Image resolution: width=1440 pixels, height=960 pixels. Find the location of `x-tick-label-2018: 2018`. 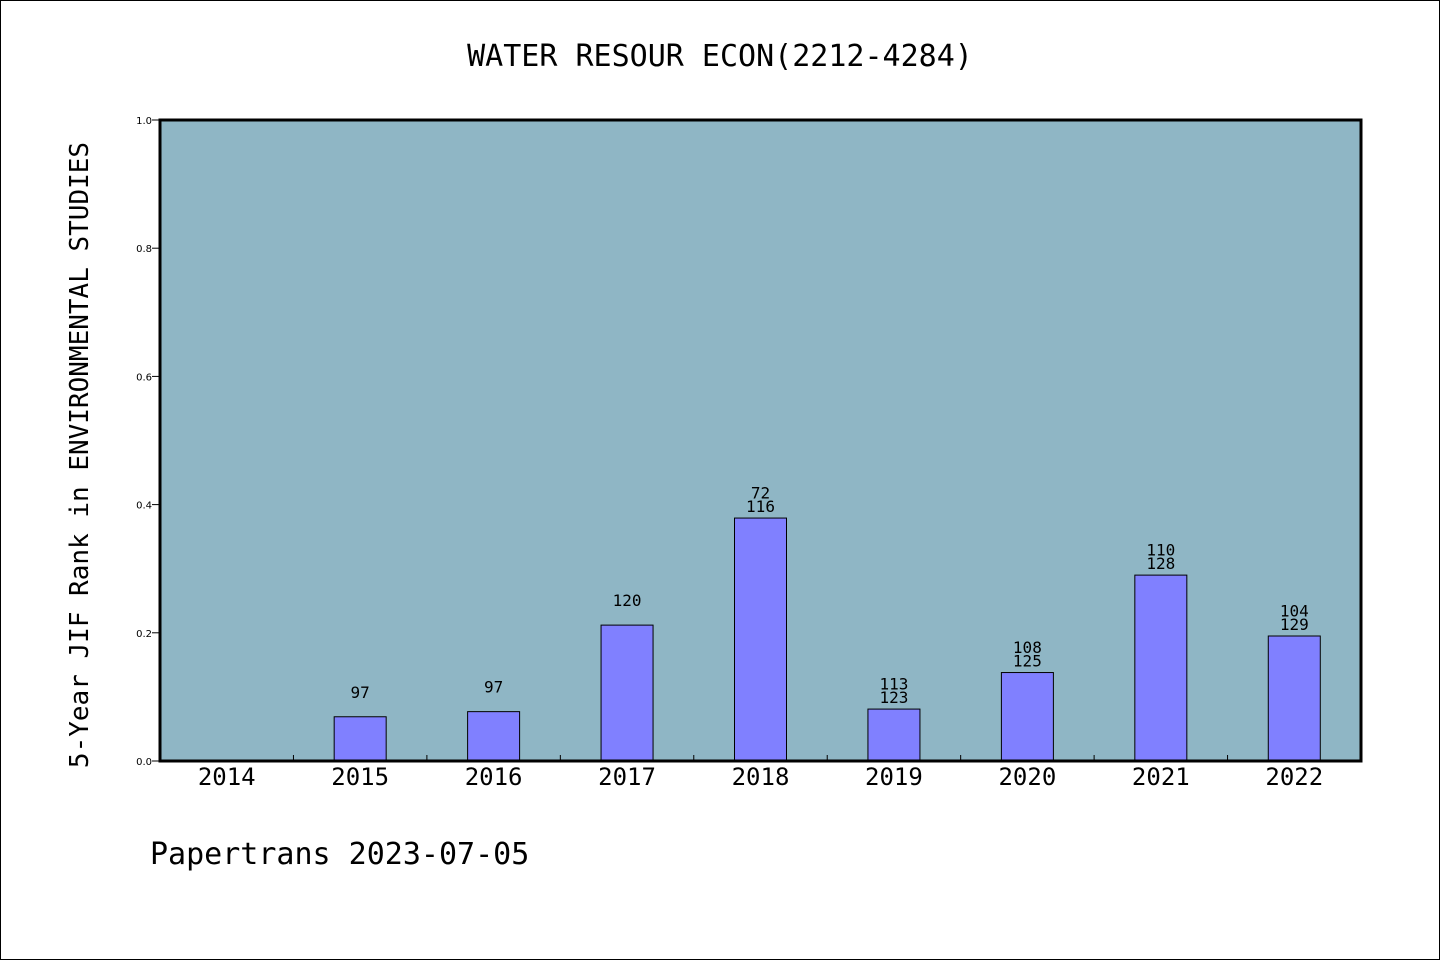

x-tick-label-2018: 2018 is located at coordinates (761, 777).